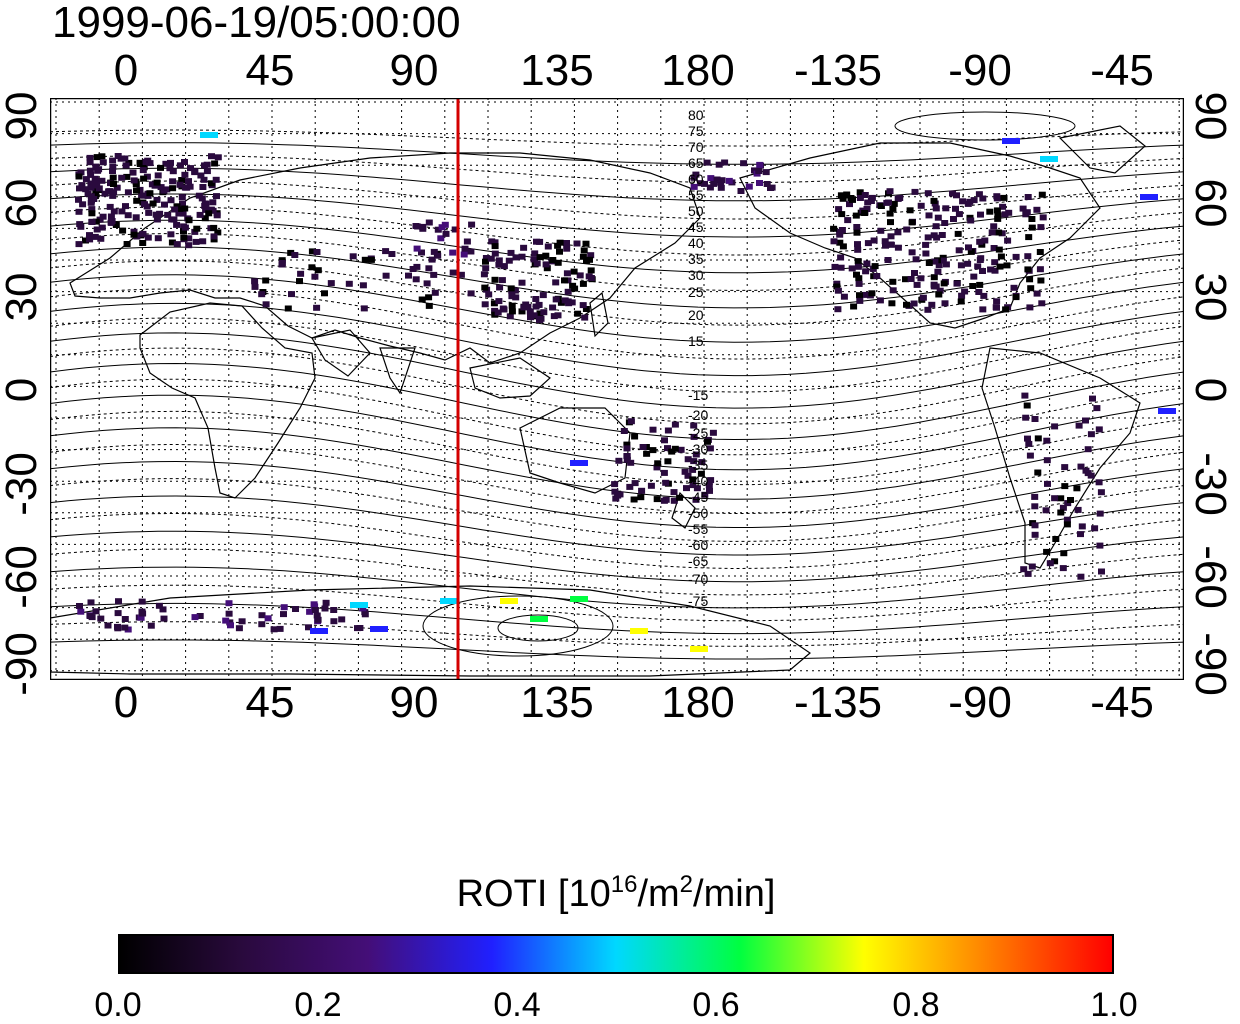 Image resolution: width=1240 pixels, height=1024 pixels. I want to click on contour-label: -75, so click(698, 601).